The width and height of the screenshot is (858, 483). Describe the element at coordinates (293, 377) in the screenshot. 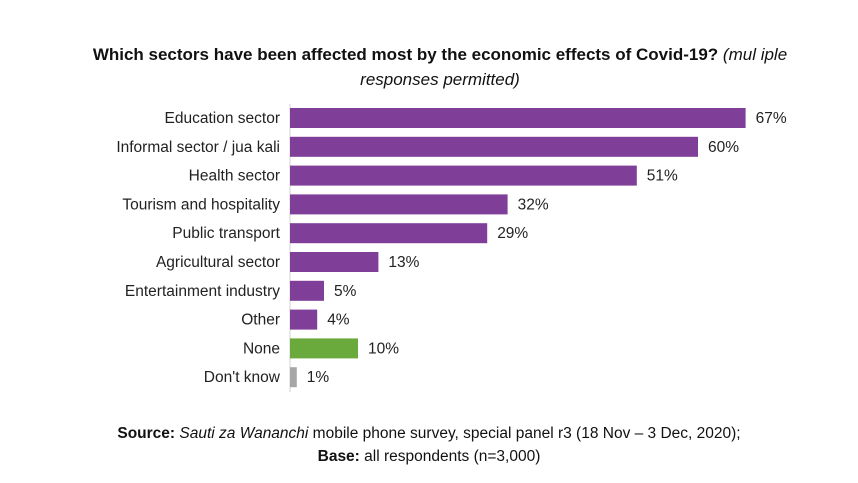

I see `bar-don-t-know` at that location.